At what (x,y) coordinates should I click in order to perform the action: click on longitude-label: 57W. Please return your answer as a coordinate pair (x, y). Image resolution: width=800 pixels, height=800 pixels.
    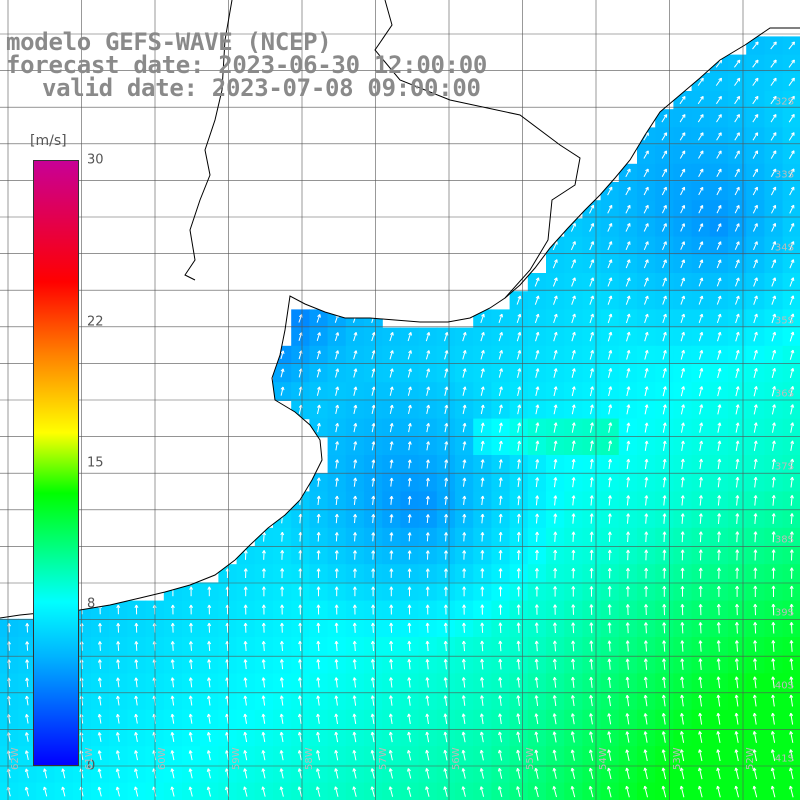
    Looking at the image, I should click on (383, 758).